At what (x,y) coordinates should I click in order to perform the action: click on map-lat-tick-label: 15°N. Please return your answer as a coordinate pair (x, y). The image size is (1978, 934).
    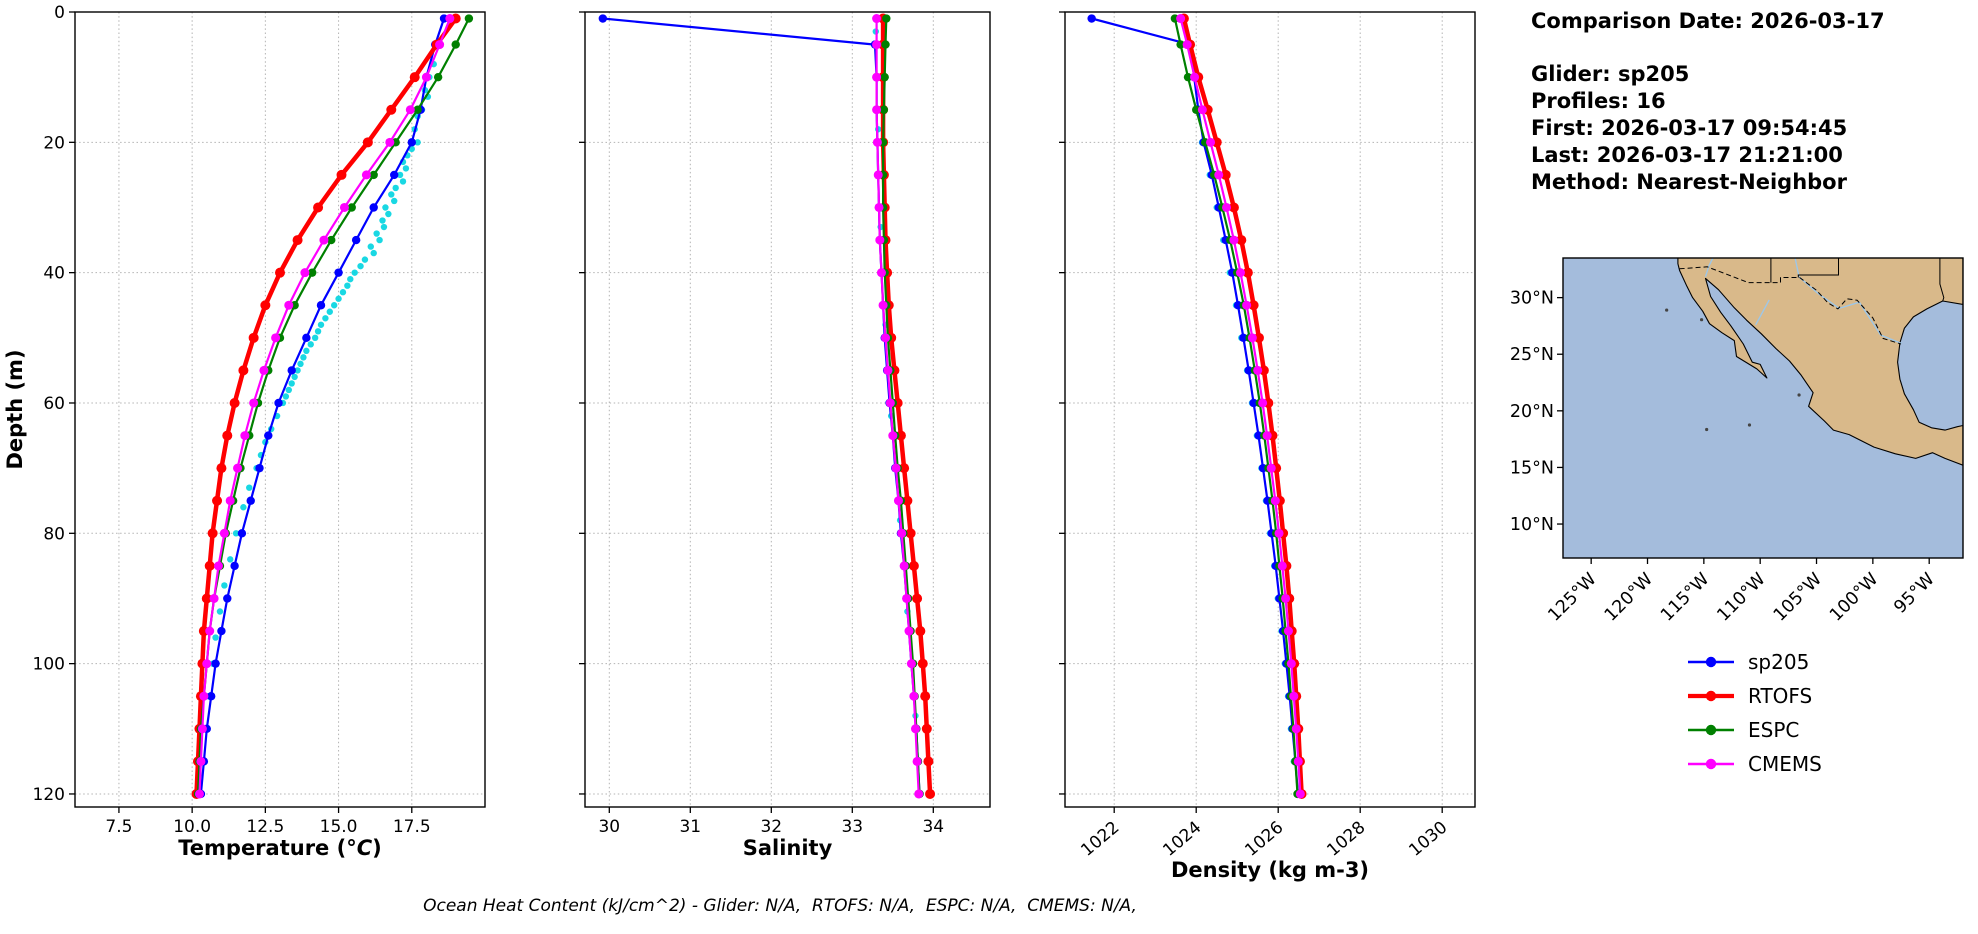
    Looking at the image, I should click on (1532, 468).